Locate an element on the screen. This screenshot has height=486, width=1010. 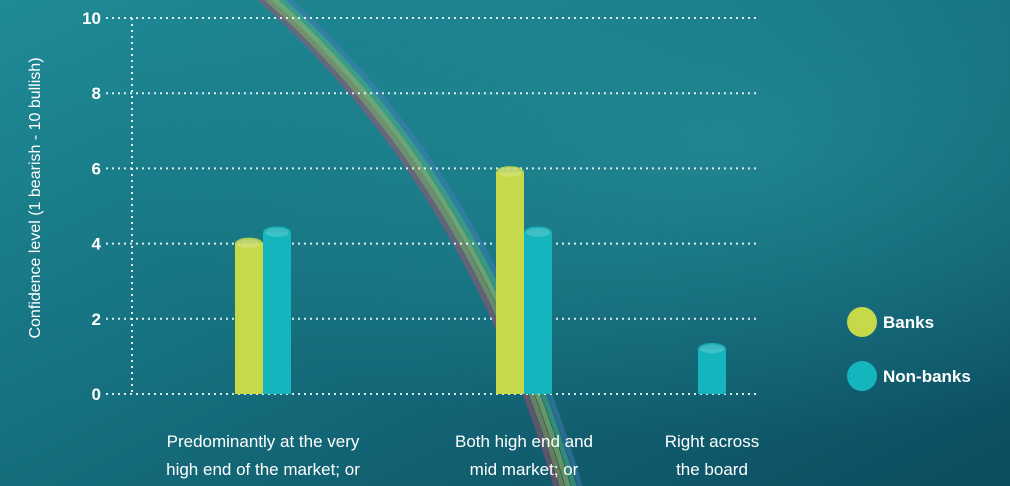
x-category-label: Both high end and is located at coordinates (524, 441).